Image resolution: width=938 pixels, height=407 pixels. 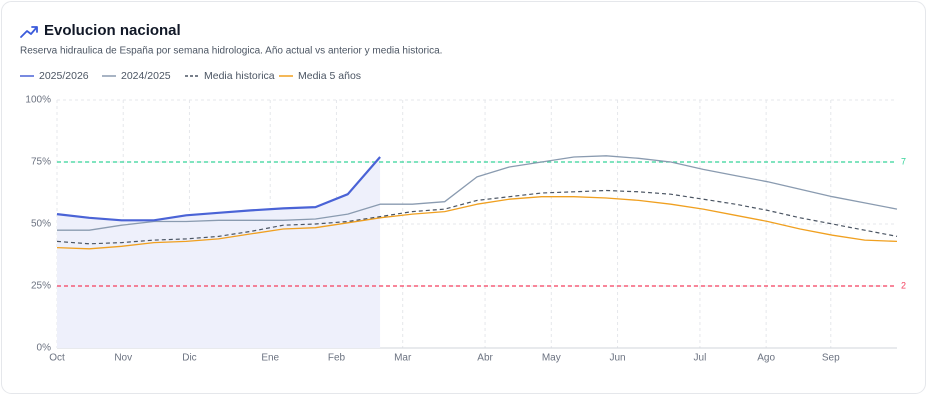 I want to click on y-tick-label: 100%, so click(x=38, y=100).